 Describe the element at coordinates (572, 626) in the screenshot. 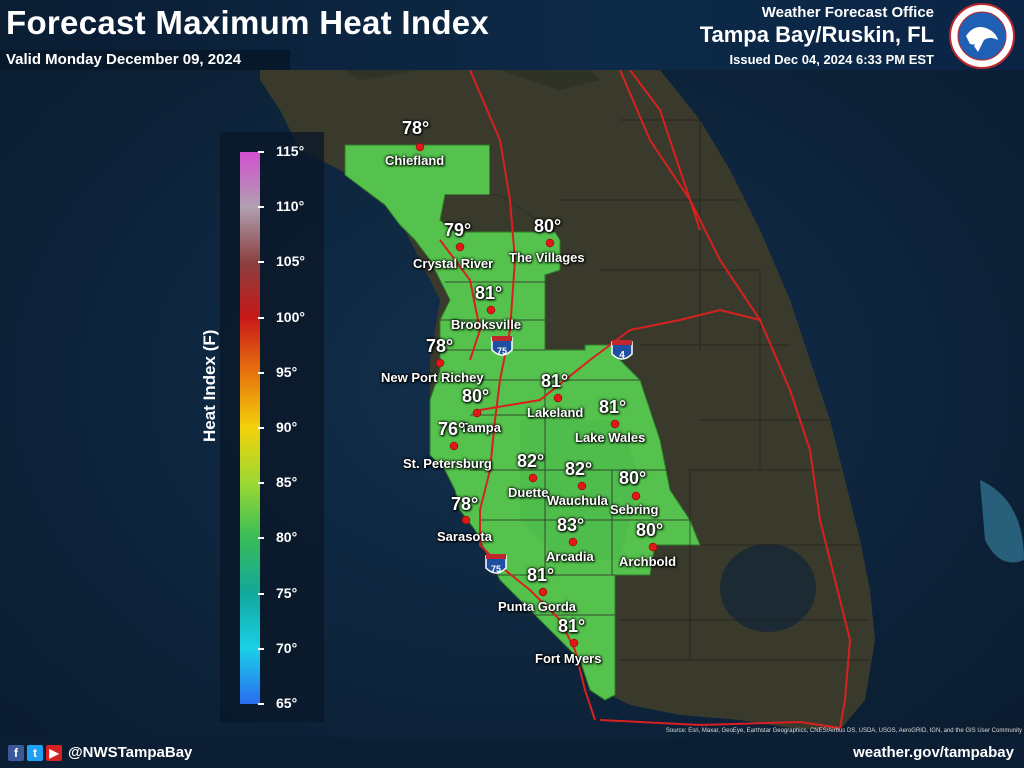

I see `heat-index-value-fort-myers: 81°` at that location.